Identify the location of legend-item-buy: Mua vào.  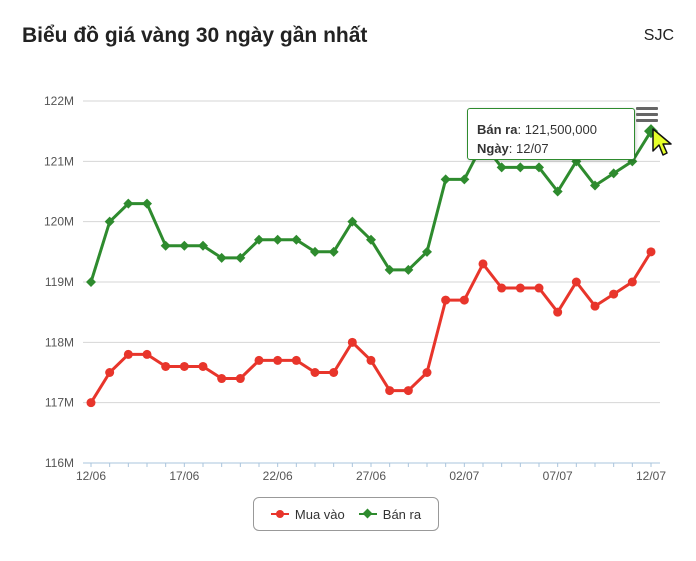
(307, 514).